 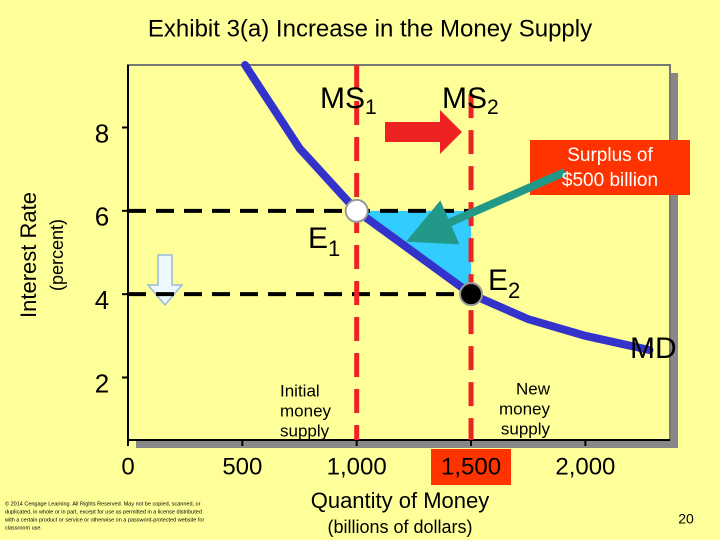 I want to click on series-label: MS2, so click(x=470, y=100).